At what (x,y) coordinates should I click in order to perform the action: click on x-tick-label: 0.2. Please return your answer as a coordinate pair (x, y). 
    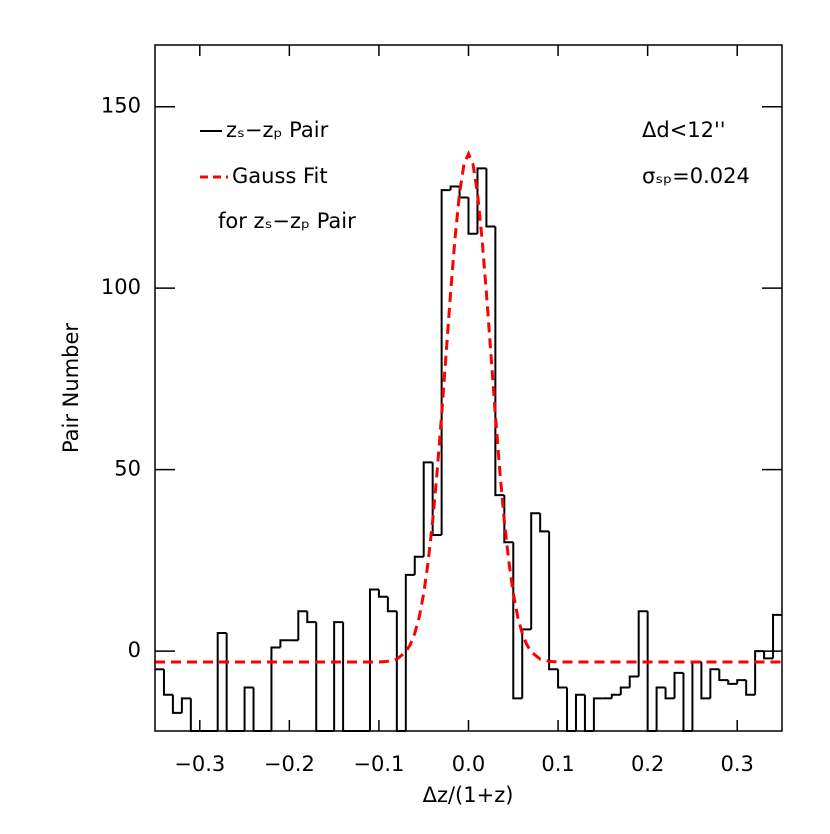
    Looking at the image, I should click on (647, 764).